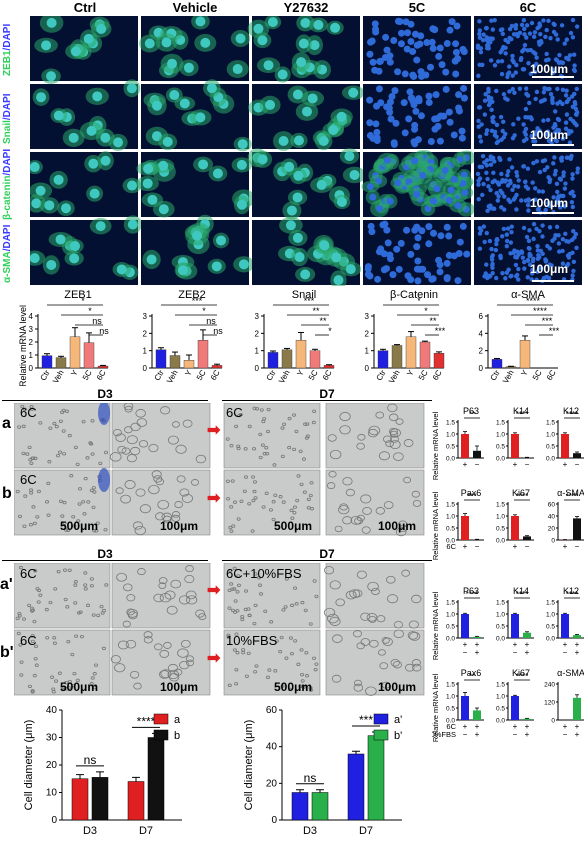 This screenshot has width=584, height=850. Describe the element at coordinates (472, 594) in the screenshot. I see `sig-label: ****` at that location.